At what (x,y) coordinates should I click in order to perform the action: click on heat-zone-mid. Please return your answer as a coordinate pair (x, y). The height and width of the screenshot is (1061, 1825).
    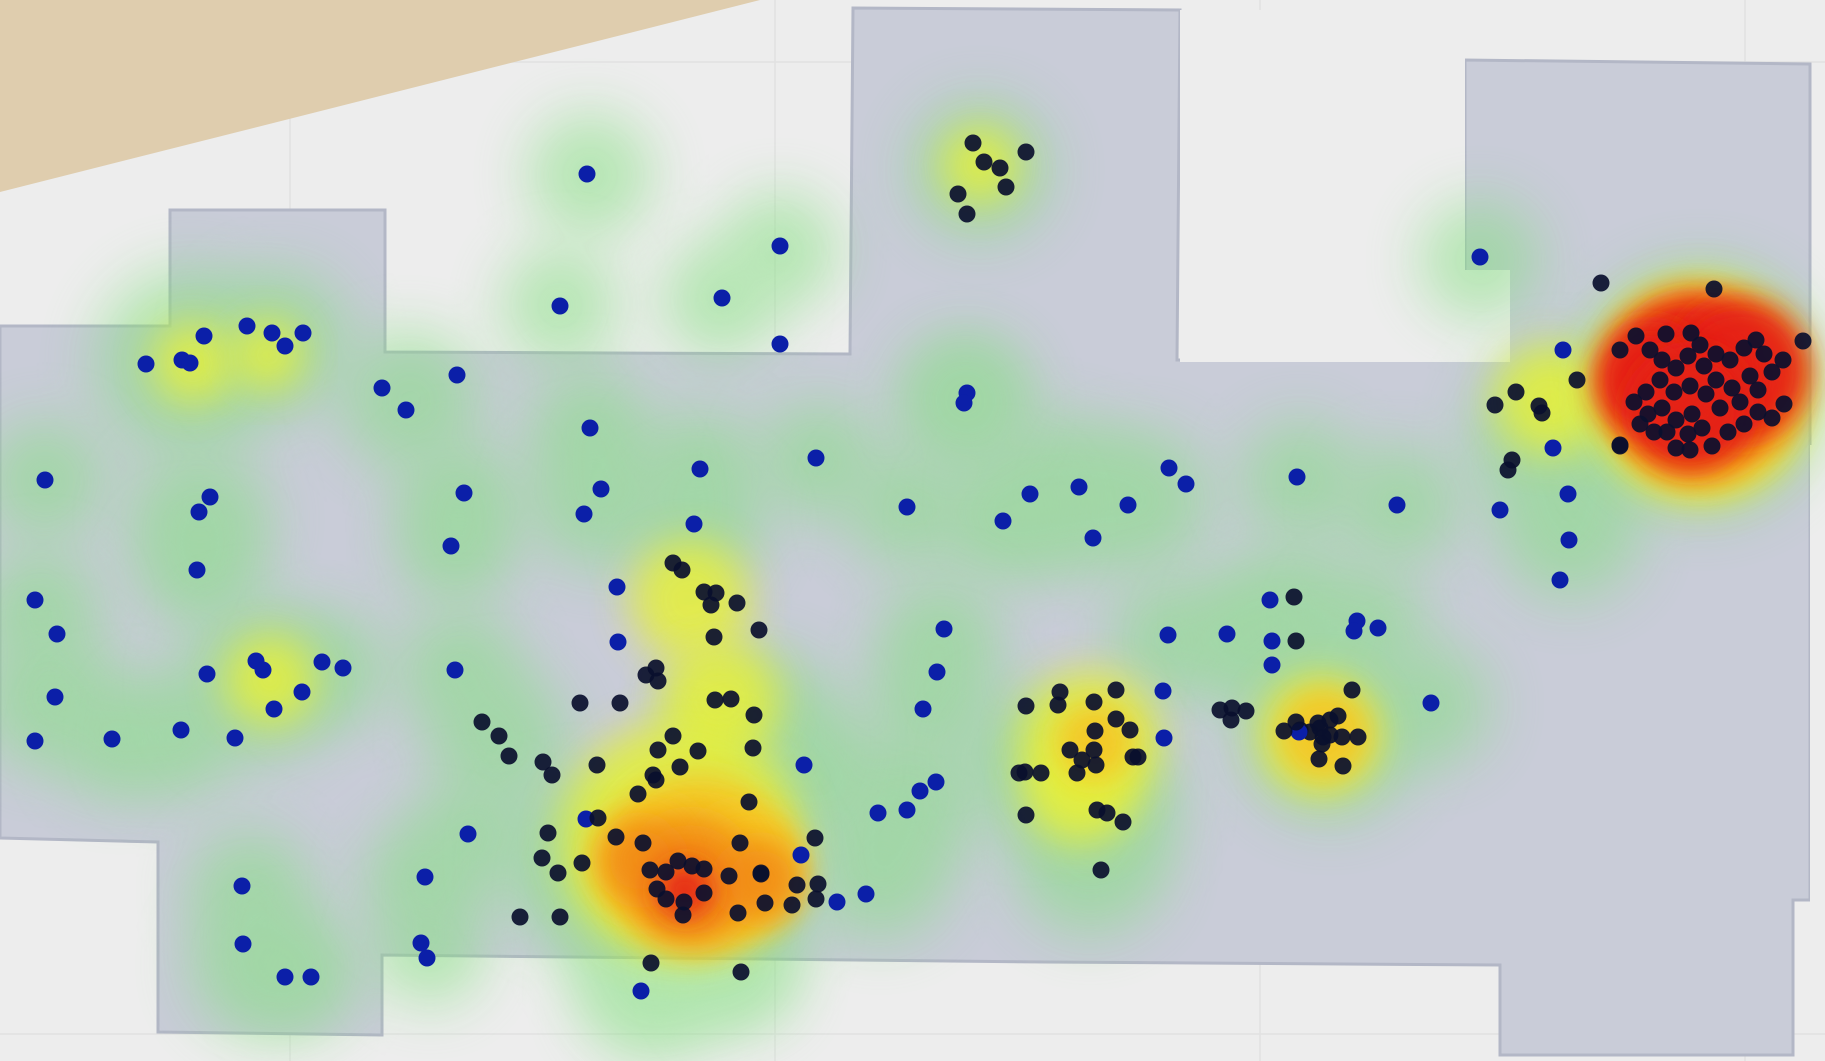
    Looking at the image, I should click on (690, 600).